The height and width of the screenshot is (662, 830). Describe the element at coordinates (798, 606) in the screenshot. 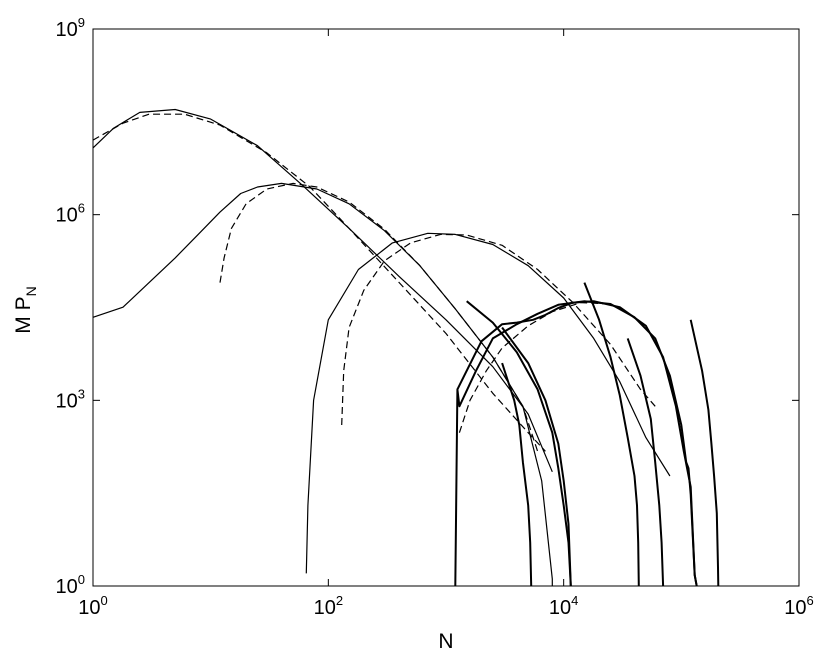

I see `x-tick-label: 10⁶` at that location.